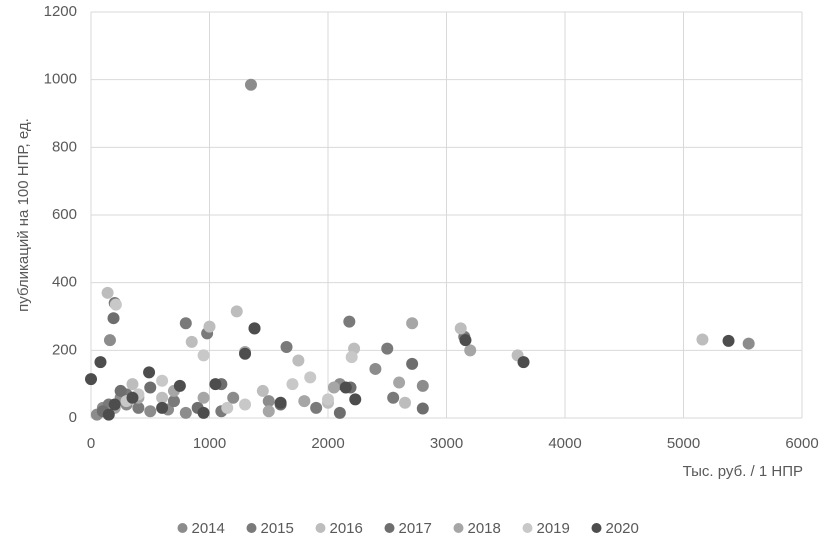 The width and height of the screenshot is (837, 540). What do you see at coordinates (208, 528) in the screenshot?
I see `legend-label: 2014` at bounding box center [208, 528].